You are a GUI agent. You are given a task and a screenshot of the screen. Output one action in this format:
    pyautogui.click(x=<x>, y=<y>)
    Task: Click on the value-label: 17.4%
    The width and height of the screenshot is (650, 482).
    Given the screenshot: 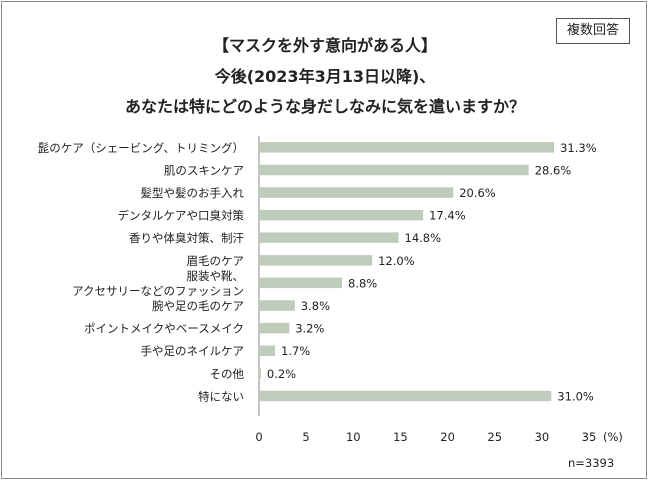 What is the action you would take?
    pyautogui.click(x=447, y=216)
    